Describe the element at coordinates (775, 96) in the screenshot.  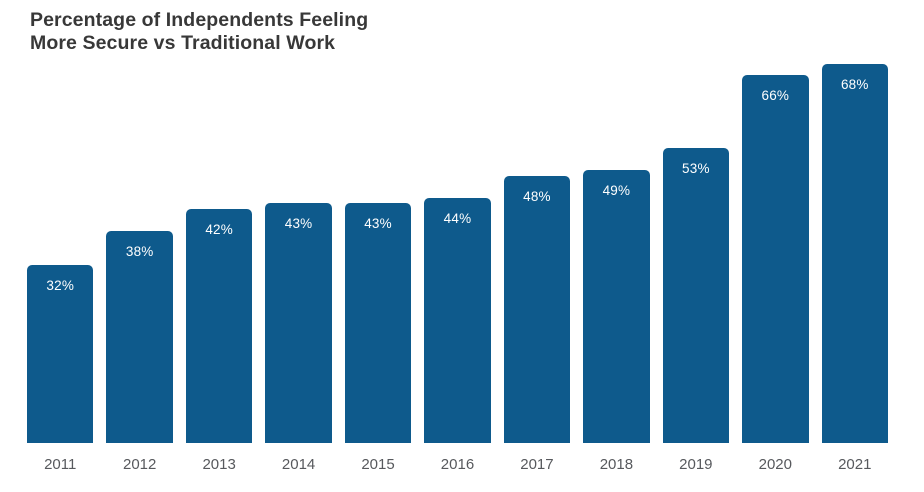
I see `bar-value-label: 66%` at that location.